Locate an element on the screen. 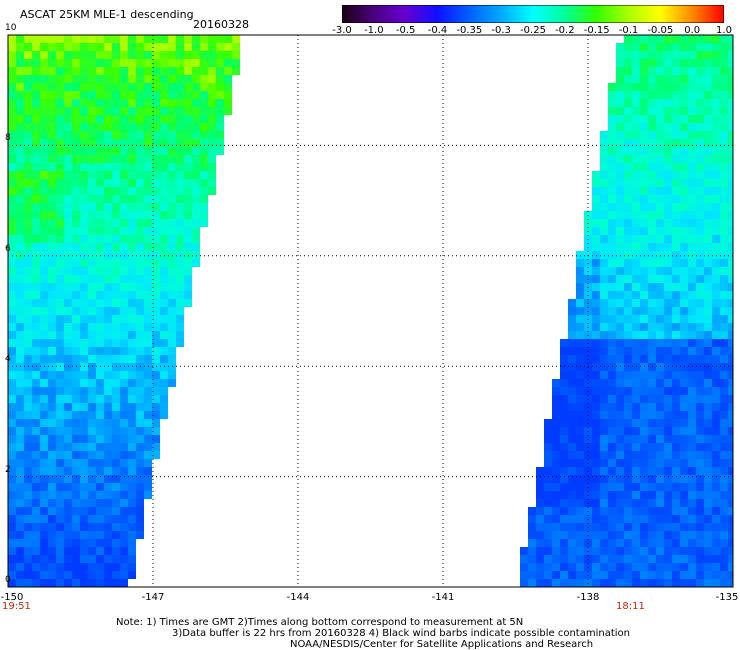  x-tick-label: -150 is located at coordinates (12, 597).